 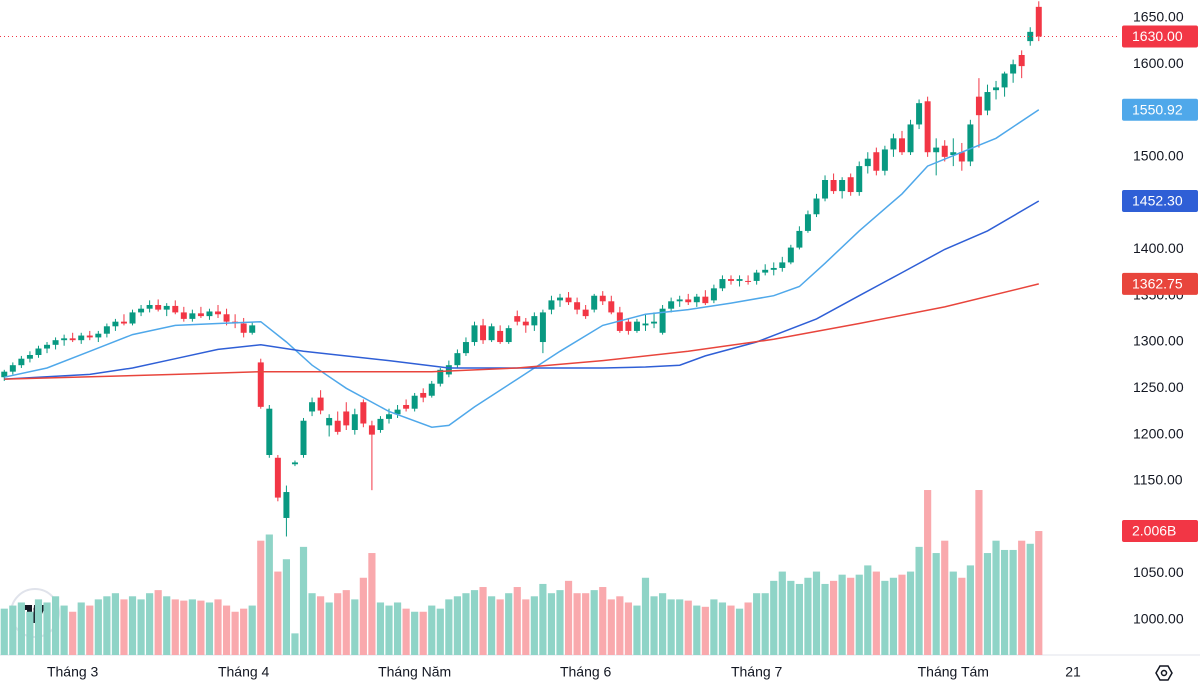 I want to click on ma-value-label-text: 1550.92, so click(x=1157, y=109).